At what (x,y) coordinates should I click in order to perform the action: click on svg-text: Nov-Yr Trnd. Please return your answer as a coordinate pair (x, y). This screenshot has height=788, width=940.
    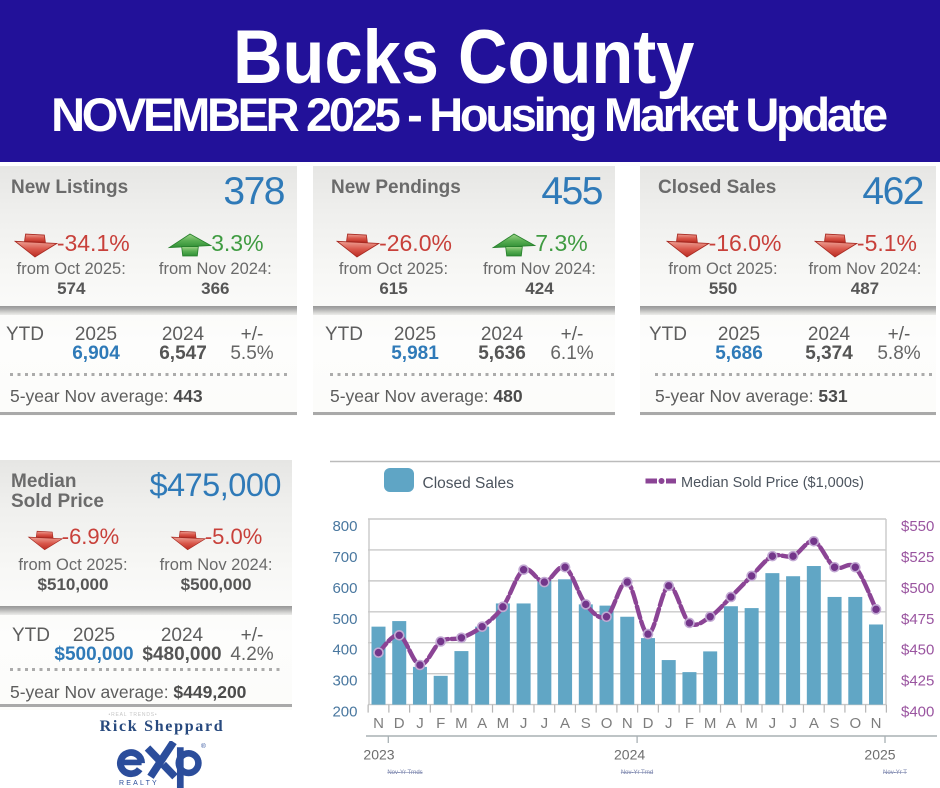
    Looking at the image, I should click on (637, 773).